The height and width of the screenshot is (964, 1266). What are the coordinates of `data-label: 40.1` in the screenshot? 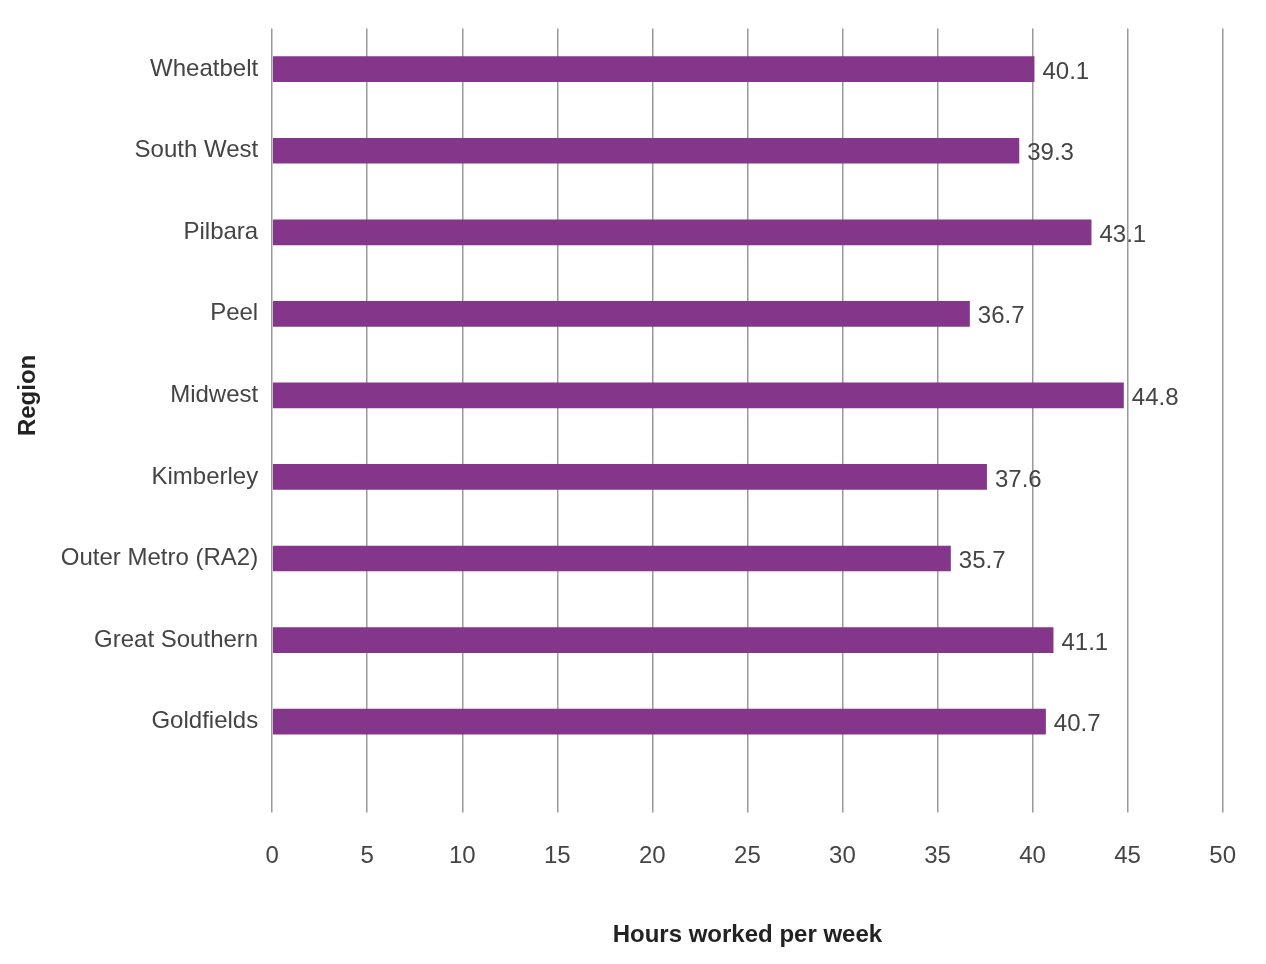 It's located at (1066, 70).